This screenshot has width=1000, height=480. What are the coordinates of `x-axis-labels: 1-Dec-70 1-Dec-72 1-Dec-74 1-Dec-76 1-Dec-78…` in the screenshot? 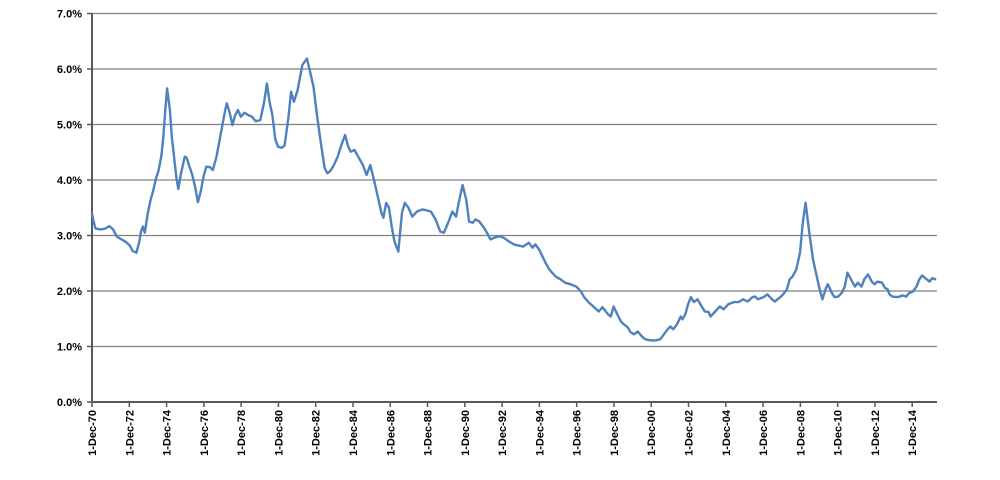 It's located at (503, 432).